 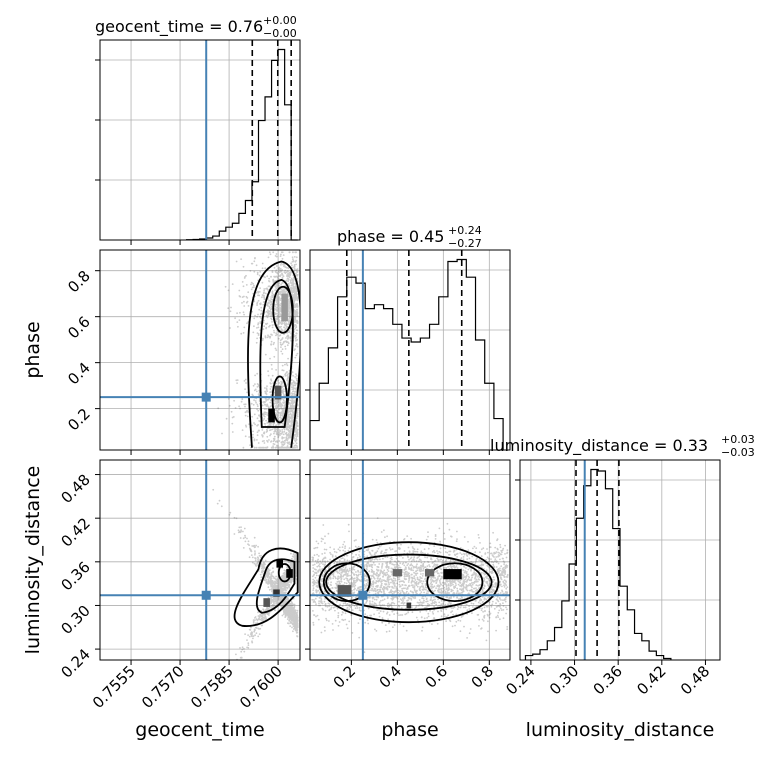 I want to click on xlabel-geocent-time: geocent_time, so click(x=199, y=730).